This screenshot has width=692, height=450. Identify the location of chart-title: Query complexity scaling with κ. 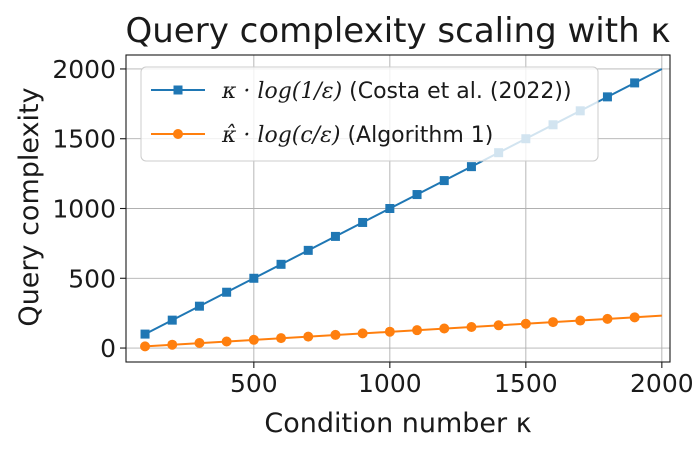
(398, 31).